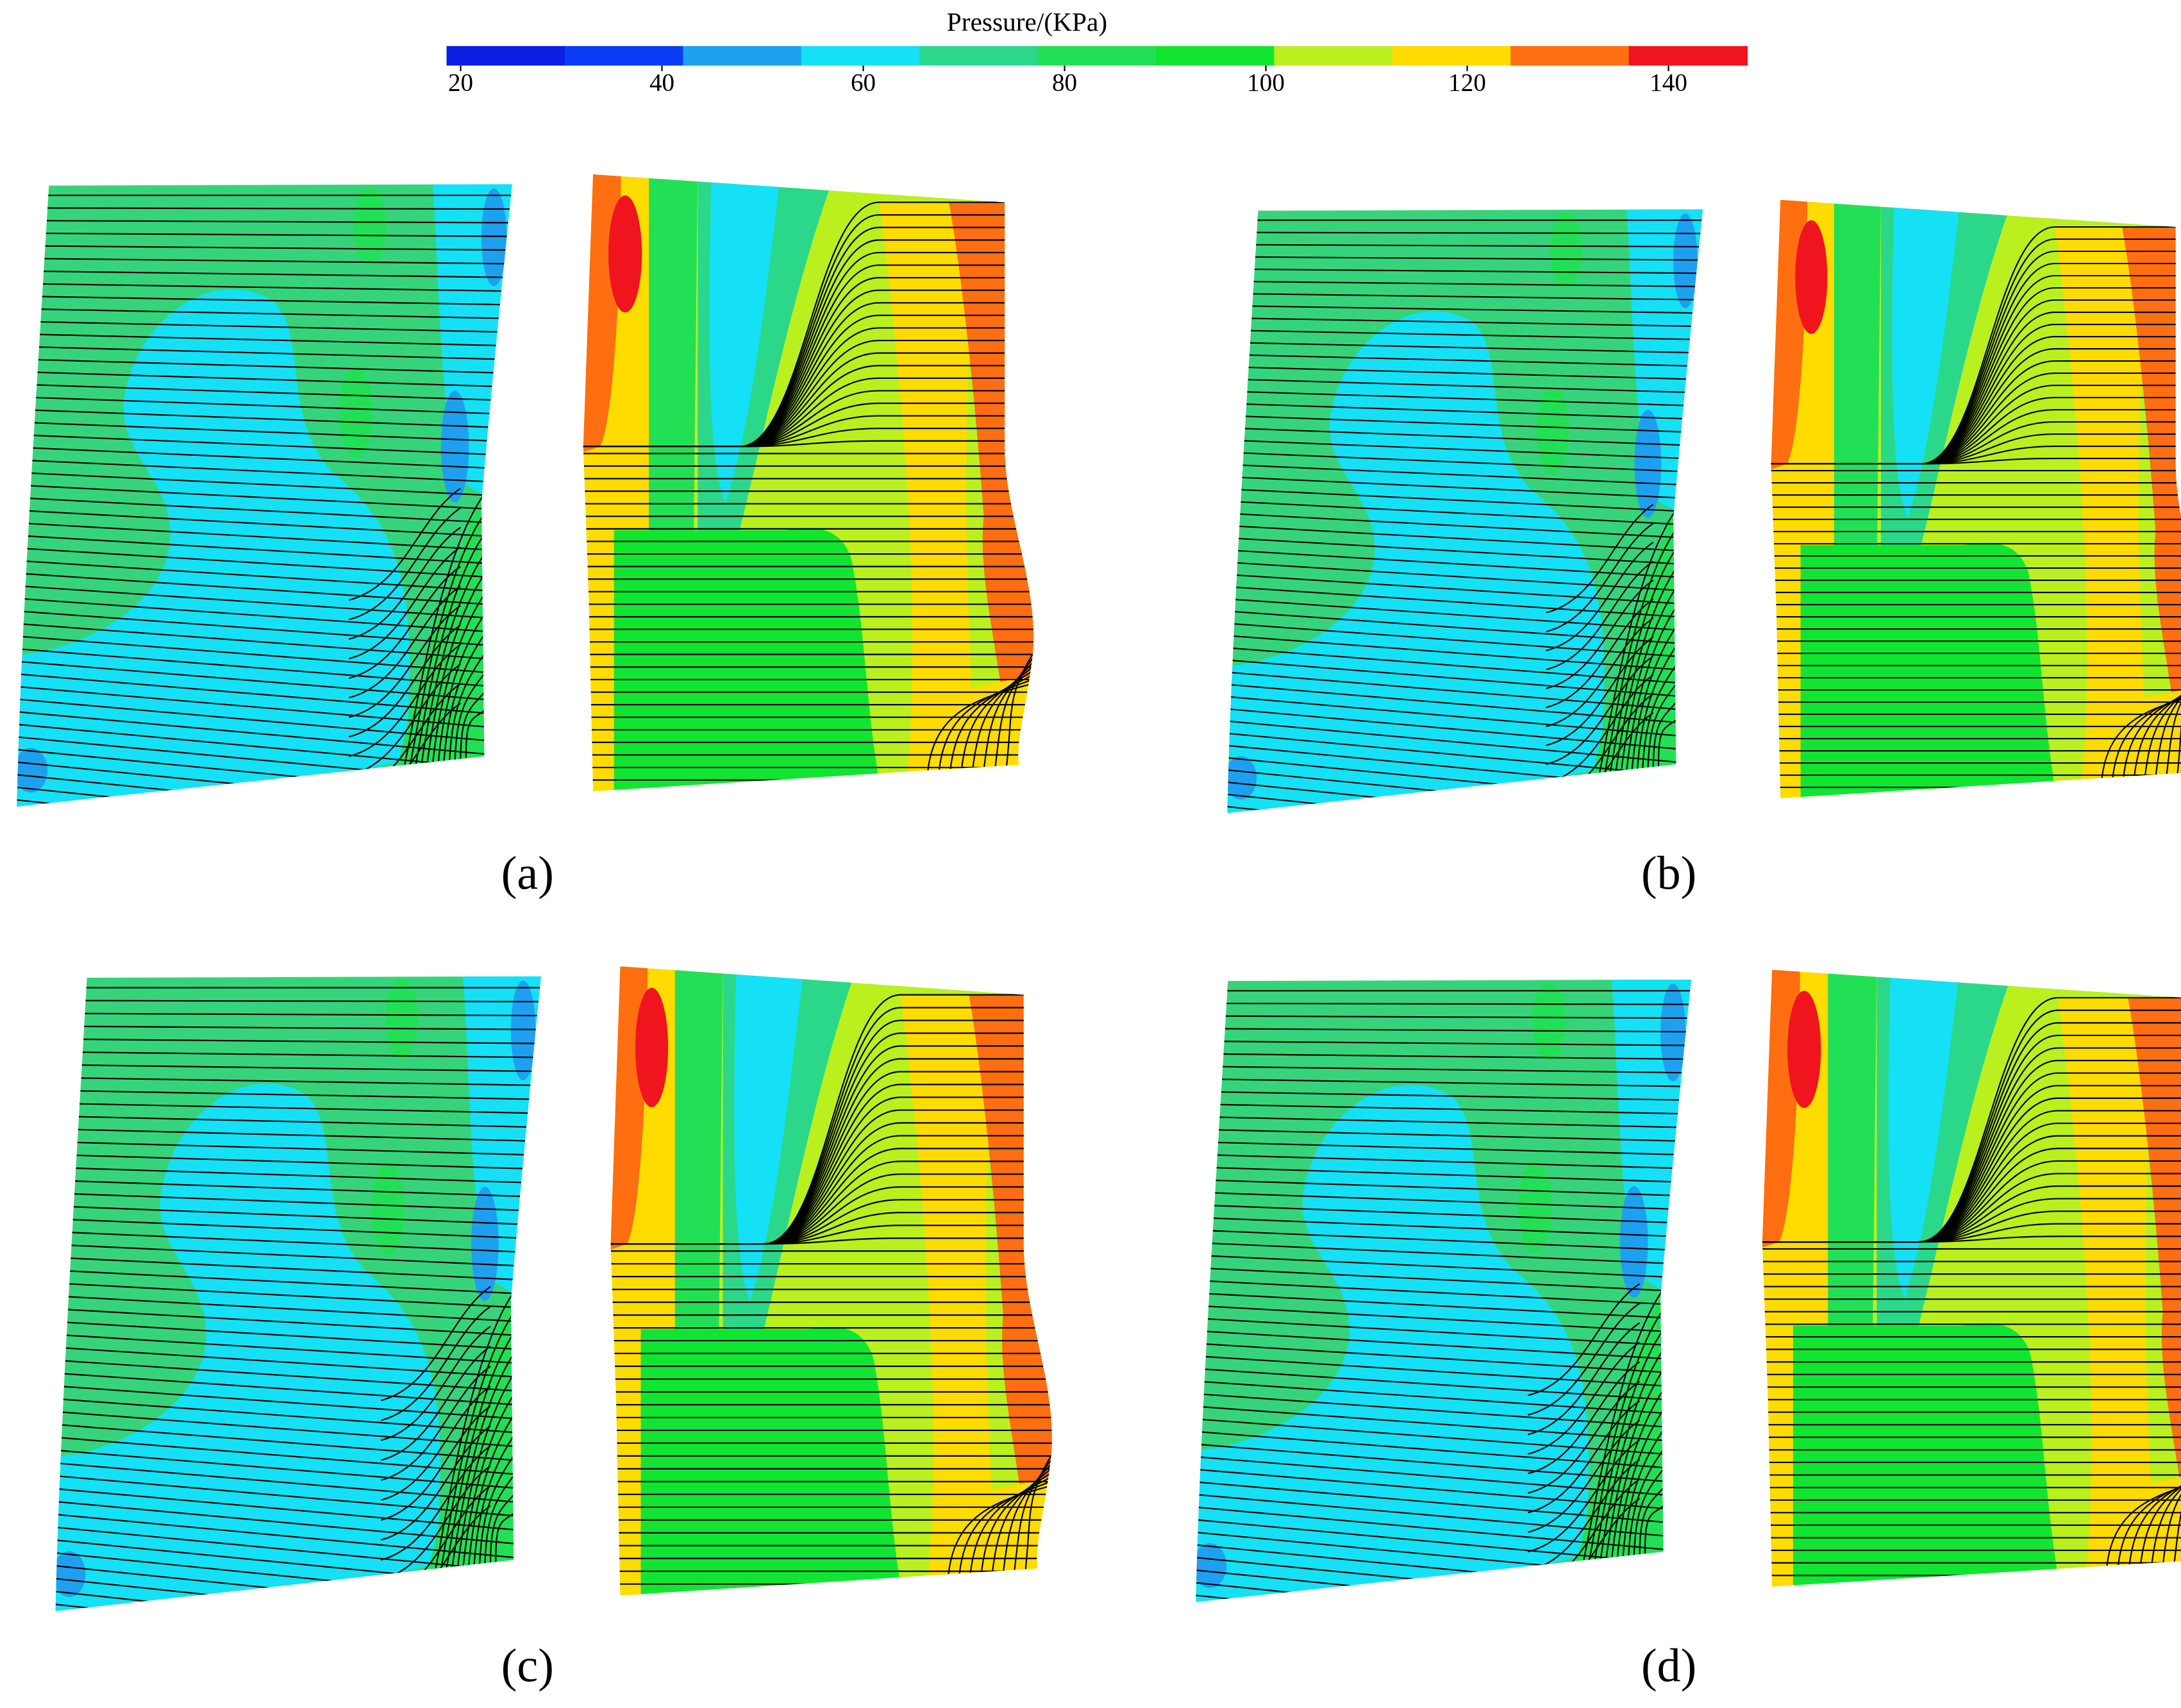 This screenshot has width=2181, height=1708. What do you see at coordinates (661, 83) in the screenshot?
I see `tick-label: 40` at bounding box center [661, 83].